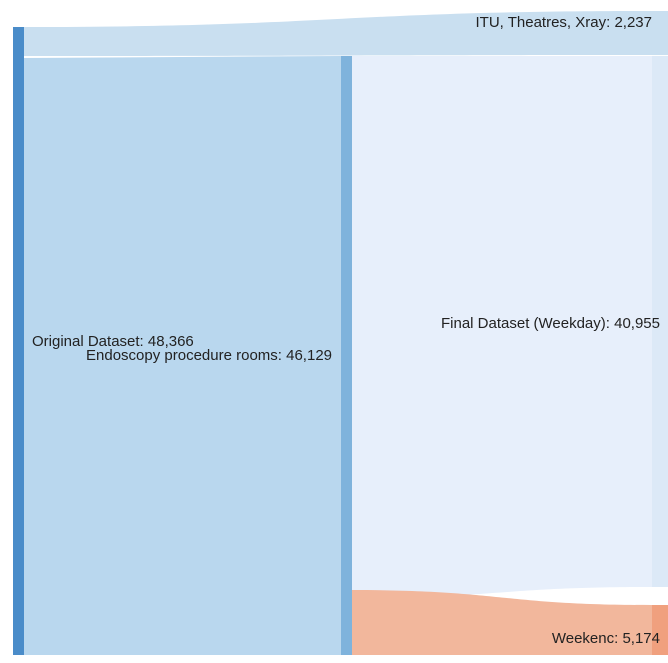  What do you see at coordinates (660, 630) in the screenshot?
I see `node-weekend` at bounding box center [660, 630].